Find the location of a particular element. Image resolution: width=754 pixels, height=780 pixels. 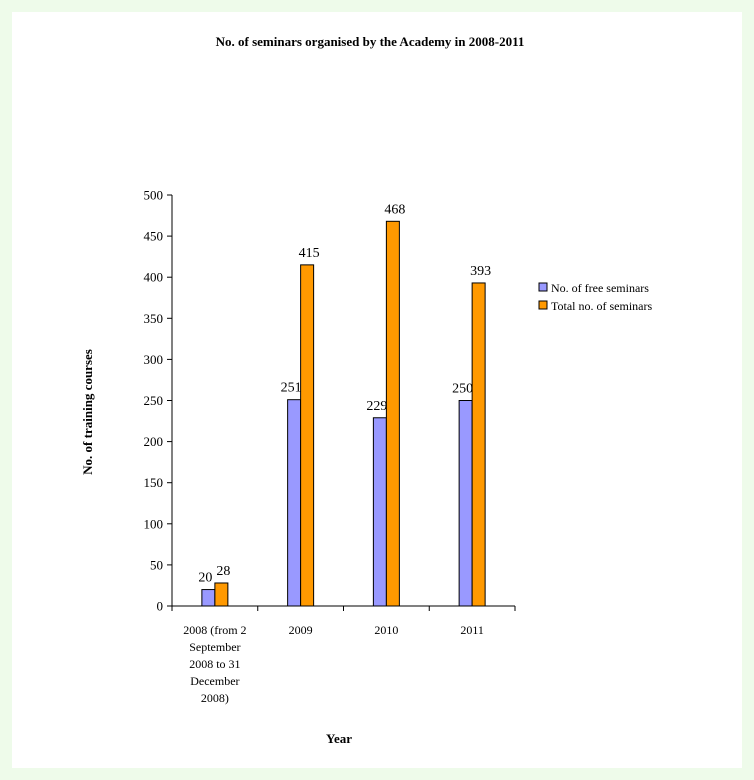

x-tick-label-line: 2008 (from 2 is located at coordinates (214, 630).